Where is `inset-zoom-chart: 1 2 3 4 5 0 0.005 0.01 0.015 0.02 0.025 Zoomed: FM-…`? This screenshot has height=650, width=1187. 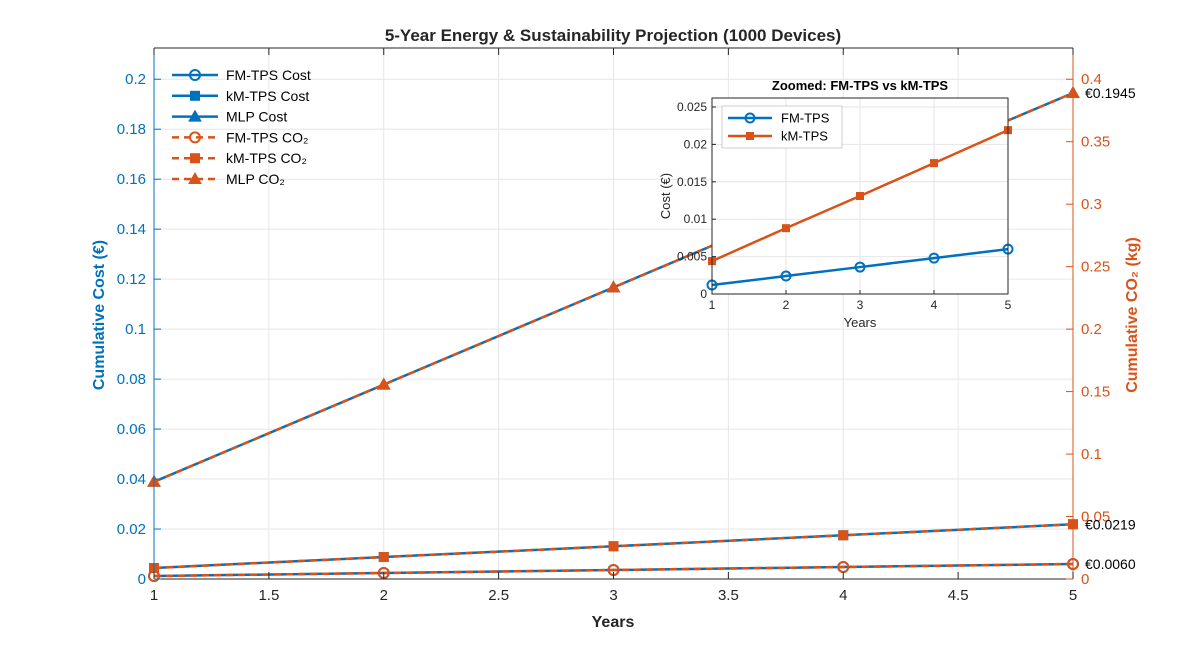
inset-zoom-chart: 1 2 3 4 5 0 0.005 0.01 0.015 0.02 0.025 Zoomed: FM-… is located at coordinates (836, 204).